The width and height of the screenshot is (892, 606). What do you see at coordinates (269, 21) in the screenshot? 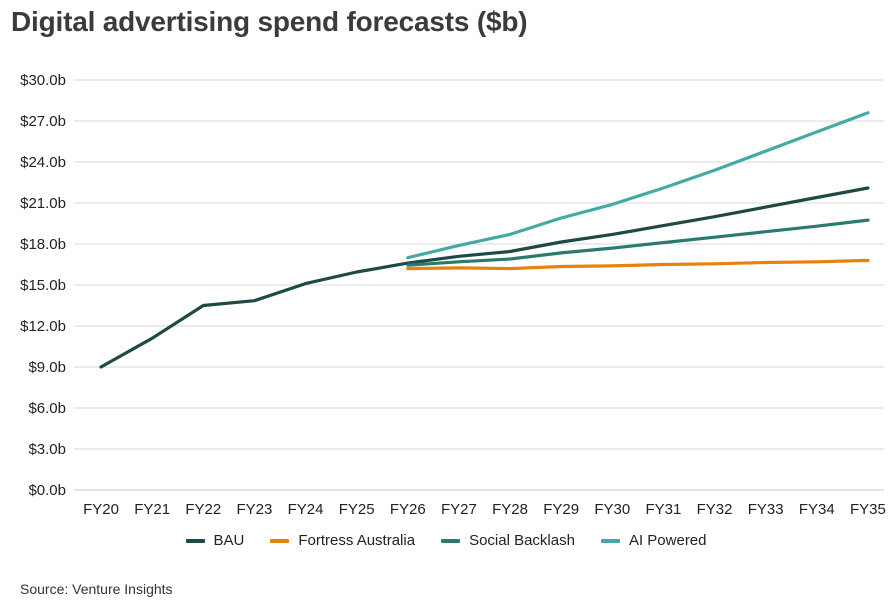
I see `chart-title: Digital advertising spend forecasts ($b)` at bounding box center [269, 21].